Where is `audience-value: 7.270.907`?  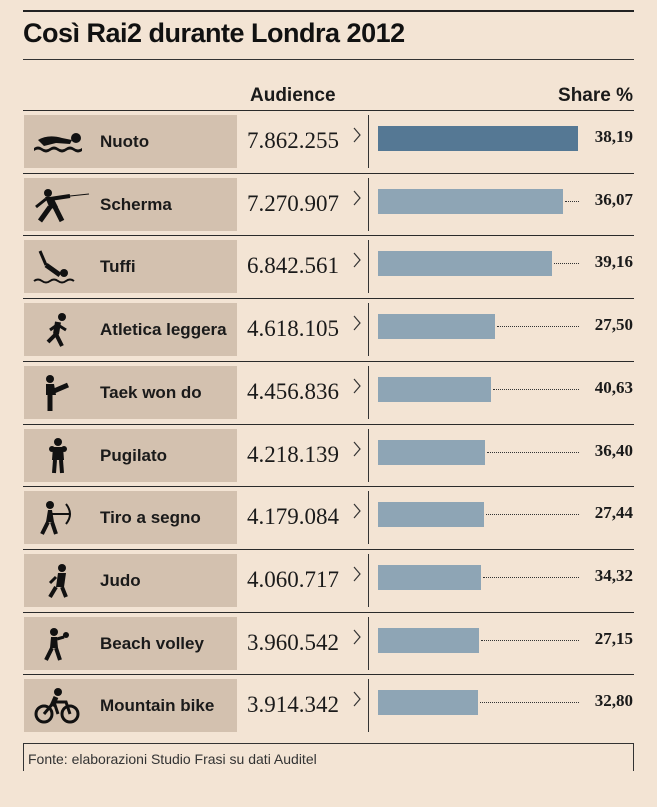
audience-value: 7.270.907 is located at coordinates (293, 203).